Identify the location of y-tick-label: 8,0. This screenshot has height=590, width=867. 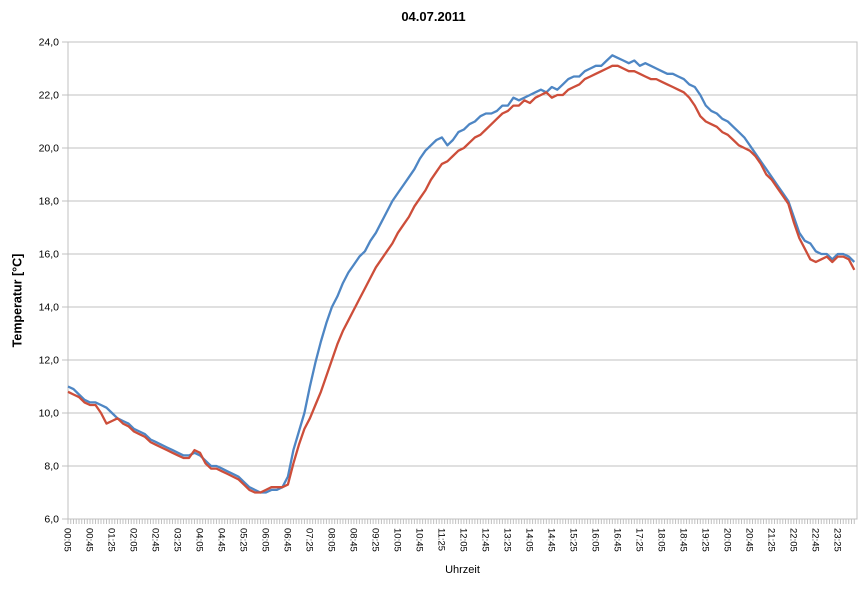
(51, 467).